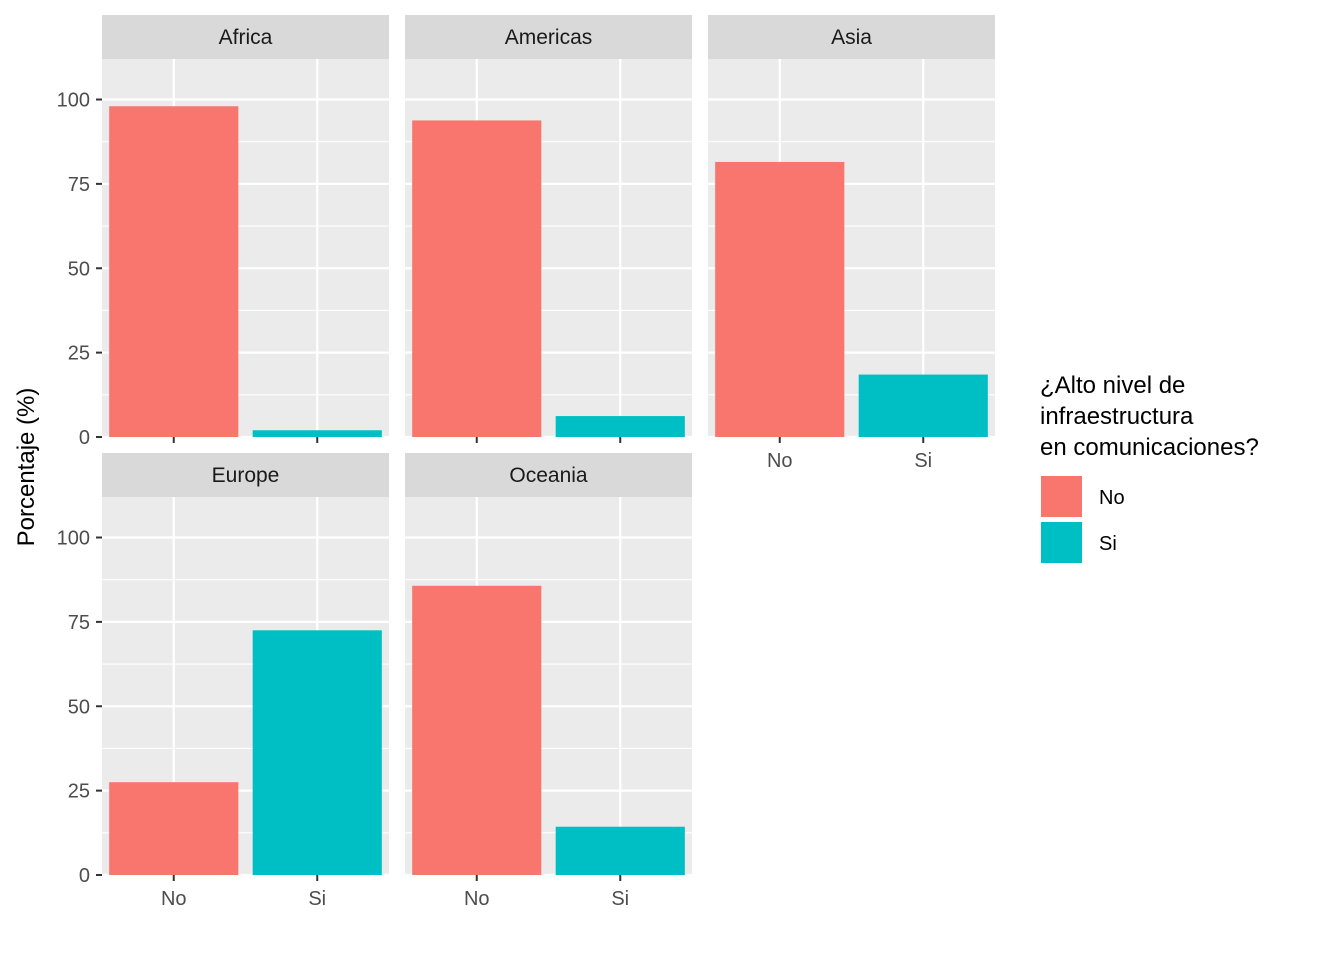 This screenshot has width=1344, height=960. I want to click on facet-strip-label: Europe, so click(246, 475).